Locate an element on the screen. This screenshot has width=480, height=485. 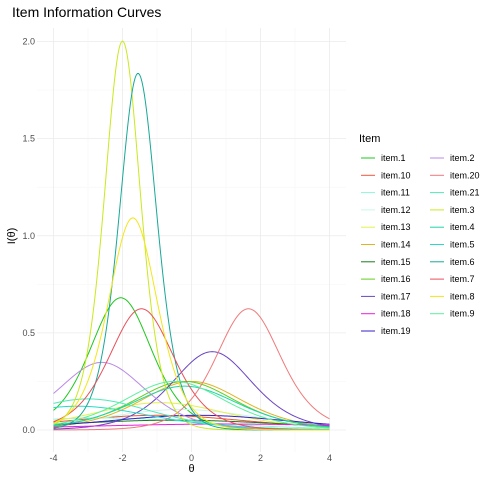
legend-label: item.14 is located at coordinates (396, 245).